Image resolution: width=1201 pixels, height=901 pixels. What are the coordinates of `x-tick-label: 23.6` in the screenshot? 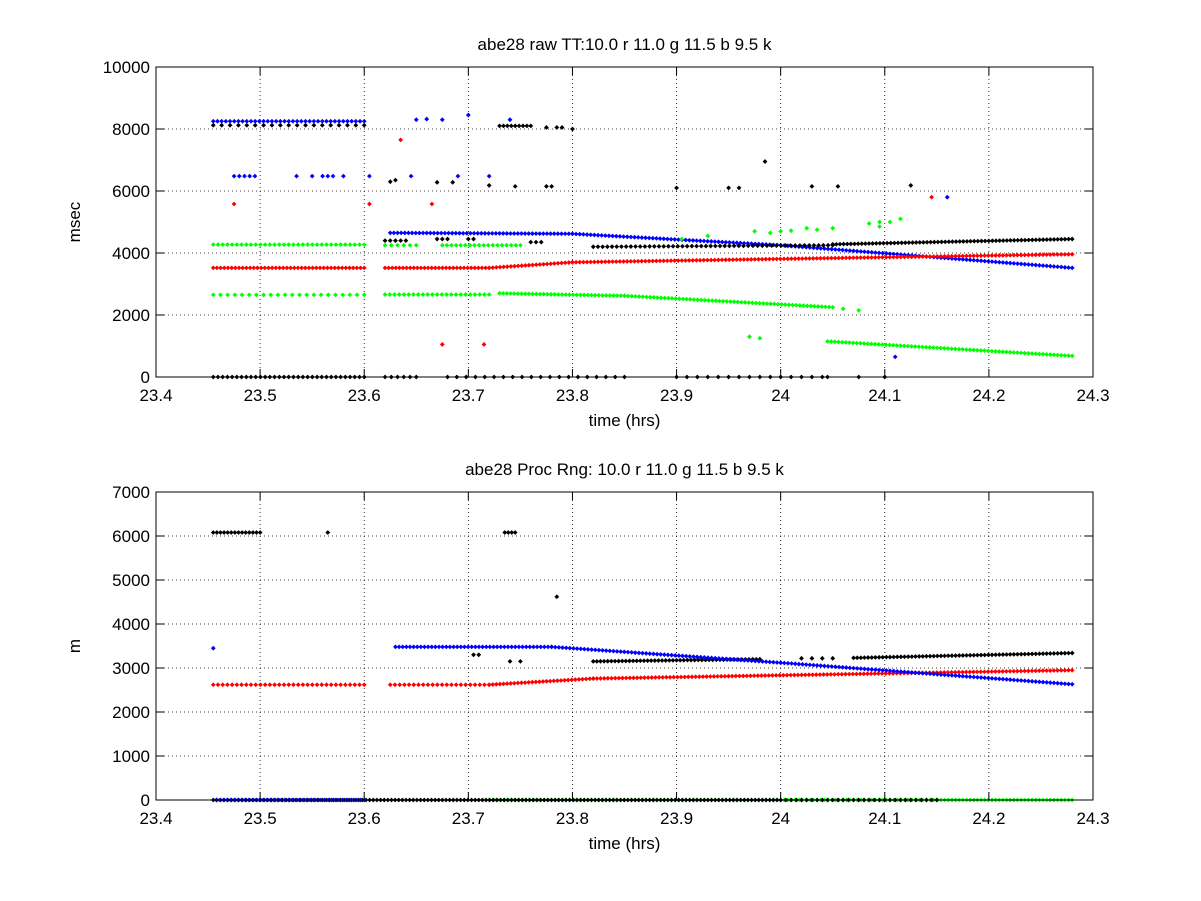 It's located at (364, 395).